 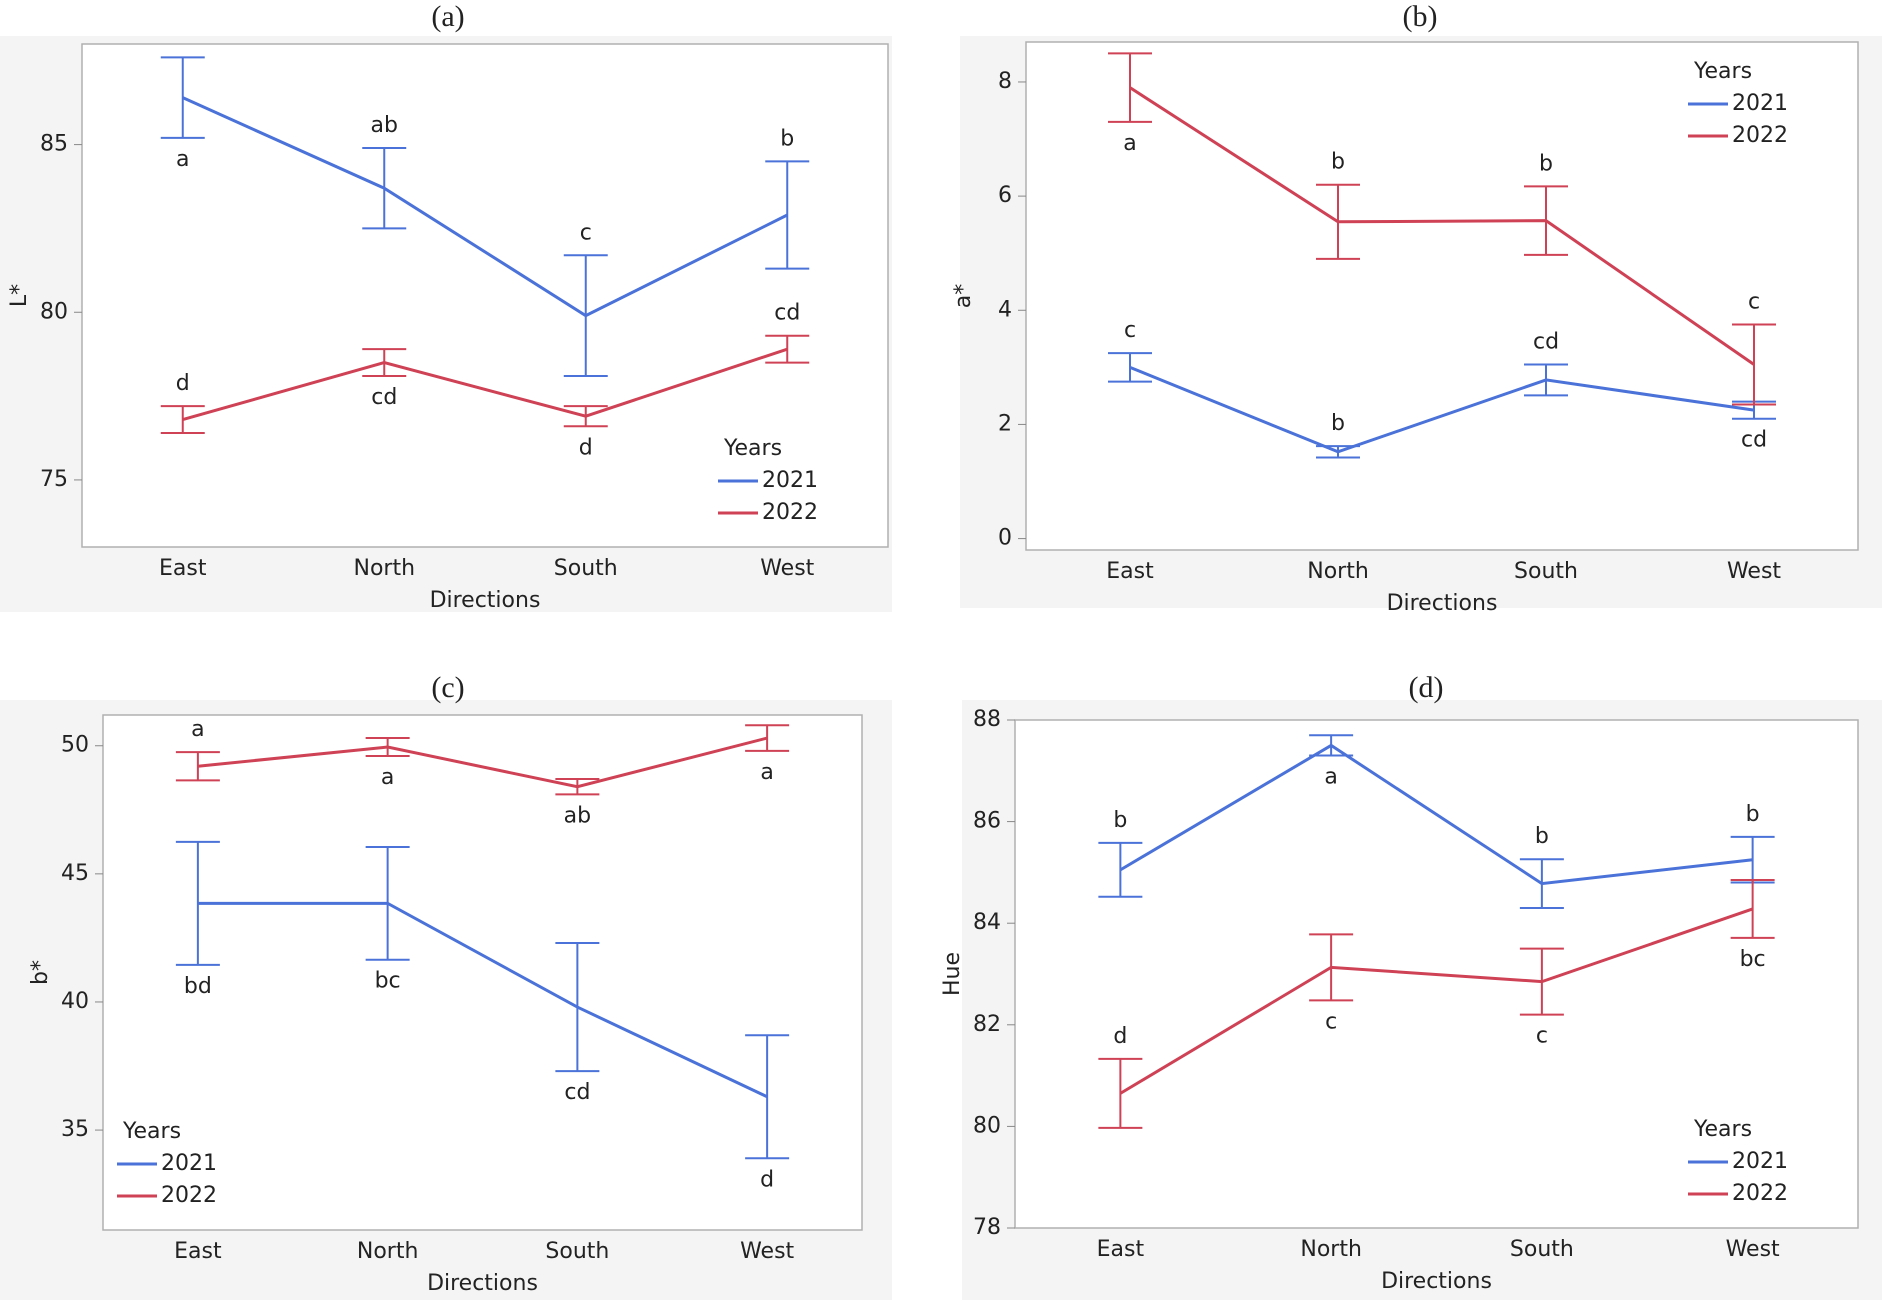 What do you see at coordinates (987, 1227) in the screenshot?
I see `y-tick-label: 78` at bounding box center [987, 1227].